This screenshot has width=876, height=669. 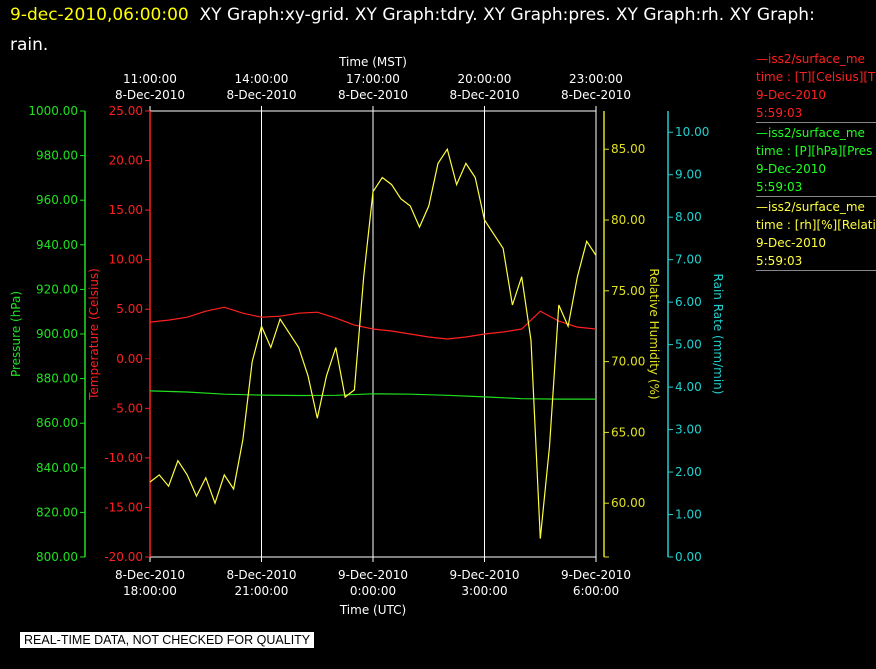 What do you see at coordinates (628, 149) in the screenshot?
I see `humidity-tick-label: 85.00` at bounding box center [628, 149].